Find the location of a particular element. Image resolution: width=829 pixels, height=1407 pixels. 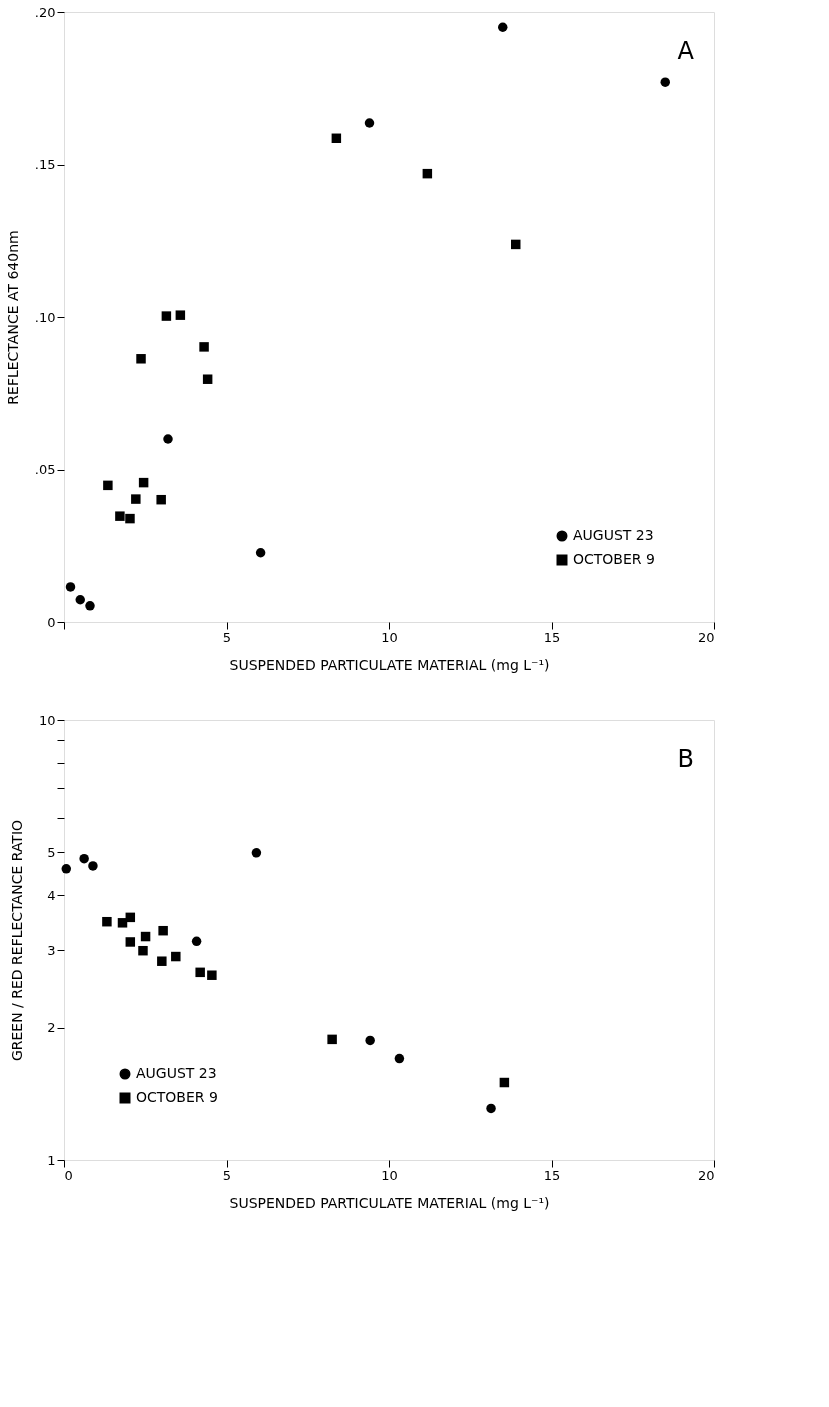

y-tick-label: .15 is located at coordinates (45, 164).